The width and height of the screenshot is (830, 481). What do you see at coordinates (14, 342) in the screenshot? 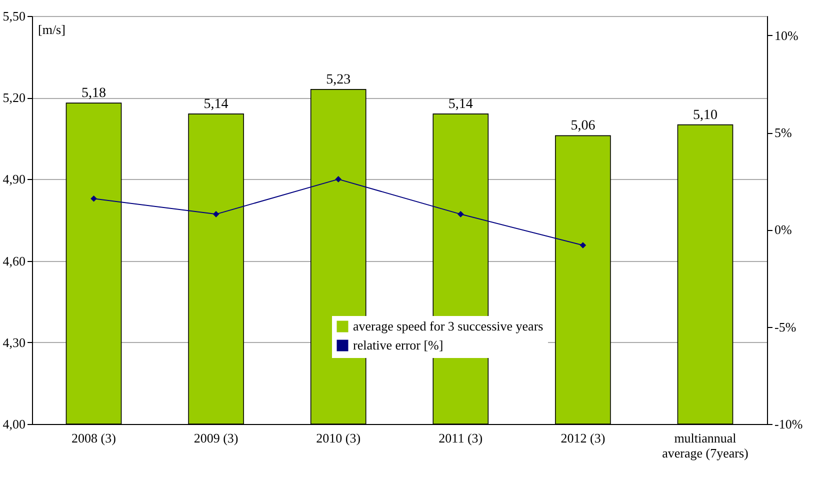
I see `y-tick-label: 4,30` at bounding box center [14, 342].